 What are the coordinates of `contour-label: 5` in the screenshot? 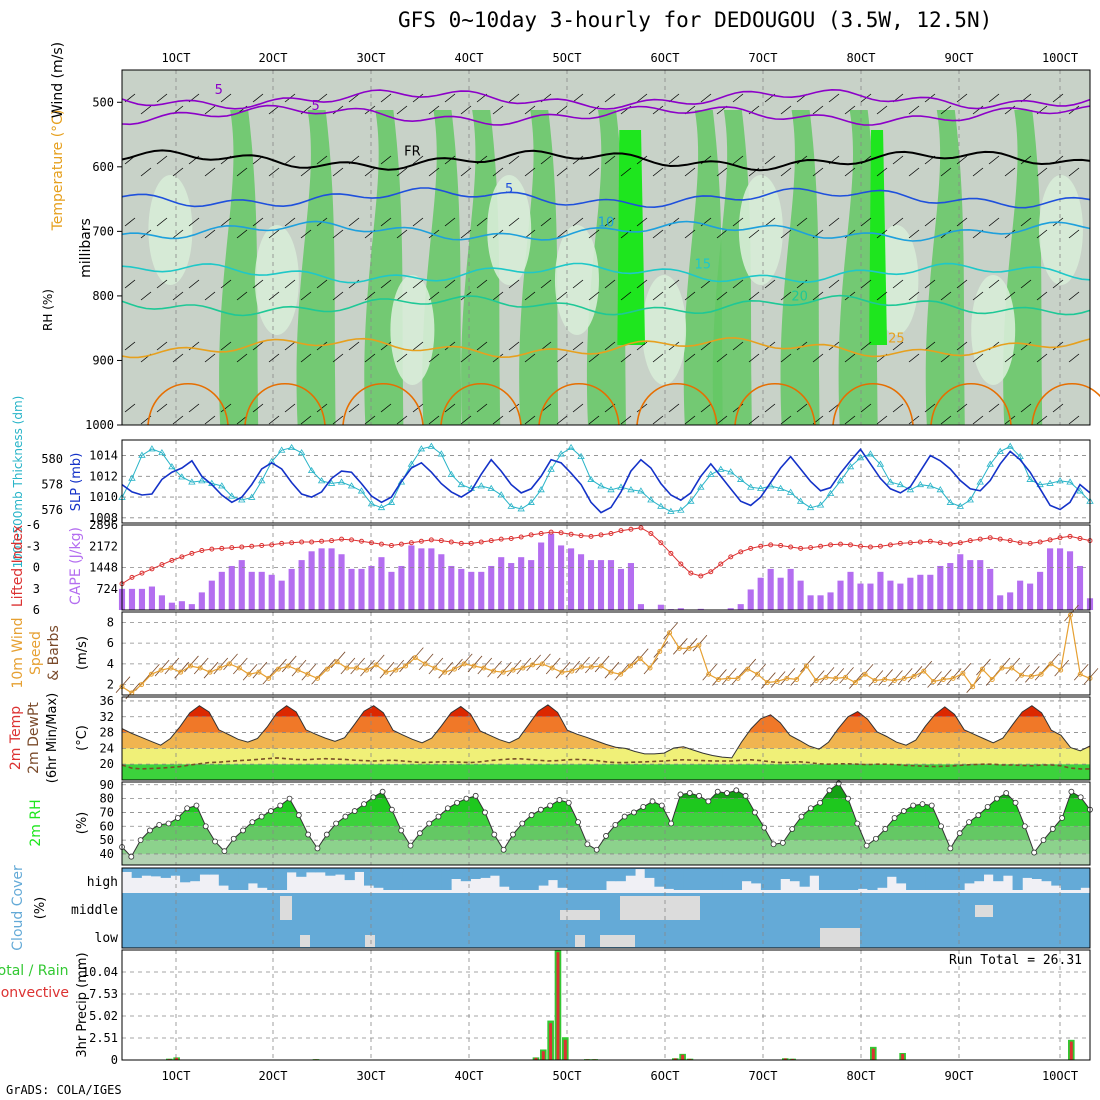 It's located at (509, 189).